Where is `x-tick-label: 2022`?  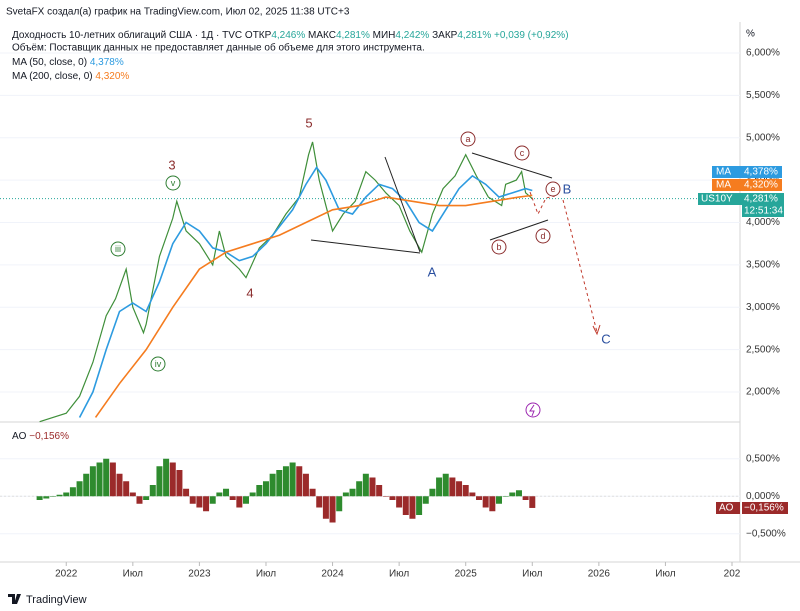
x-tick-label: 2022 is located at coordinates (66, 574).